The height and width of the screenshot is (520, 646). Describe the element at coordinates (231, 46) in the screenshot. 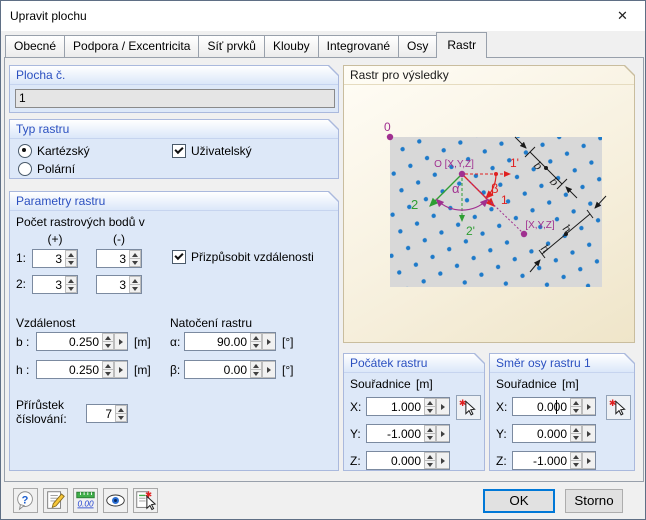

I see `tab-sit-prvku: Síť prvků` at that location.